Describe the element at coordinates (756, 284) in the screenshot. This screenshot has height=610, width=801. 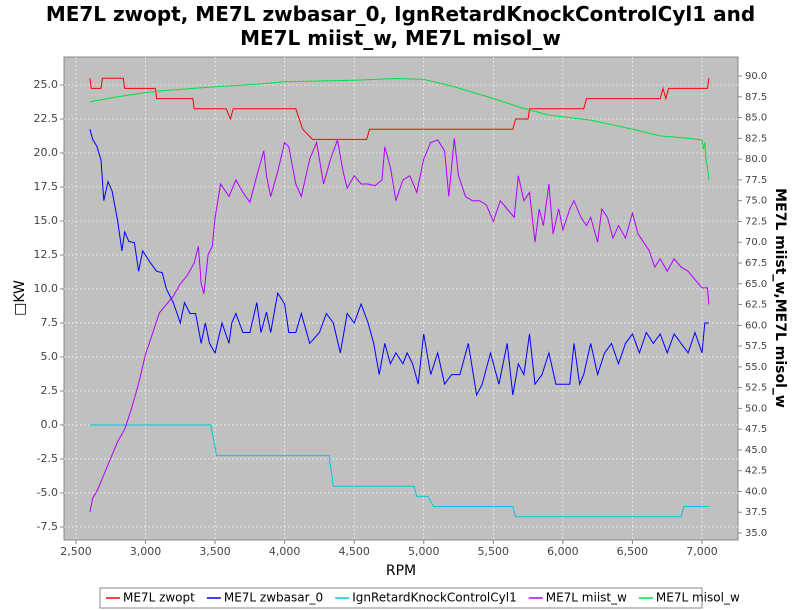
I see `y2-tick-label: 65.0` at that location.